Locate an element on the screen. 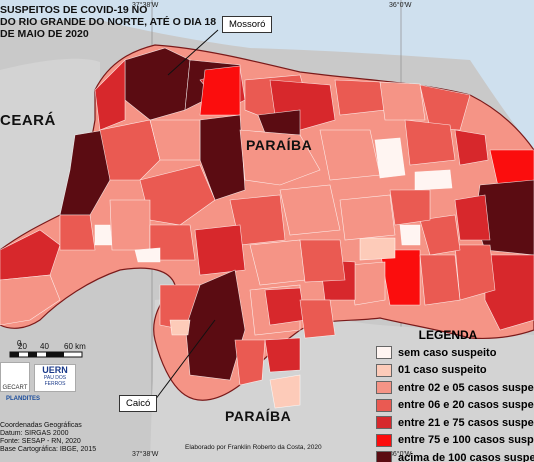 Image resolution: width=534 pixels, height=462 pixels. state-label-paraiba-north: PARAÍBA is located at coordinates (279, 145).